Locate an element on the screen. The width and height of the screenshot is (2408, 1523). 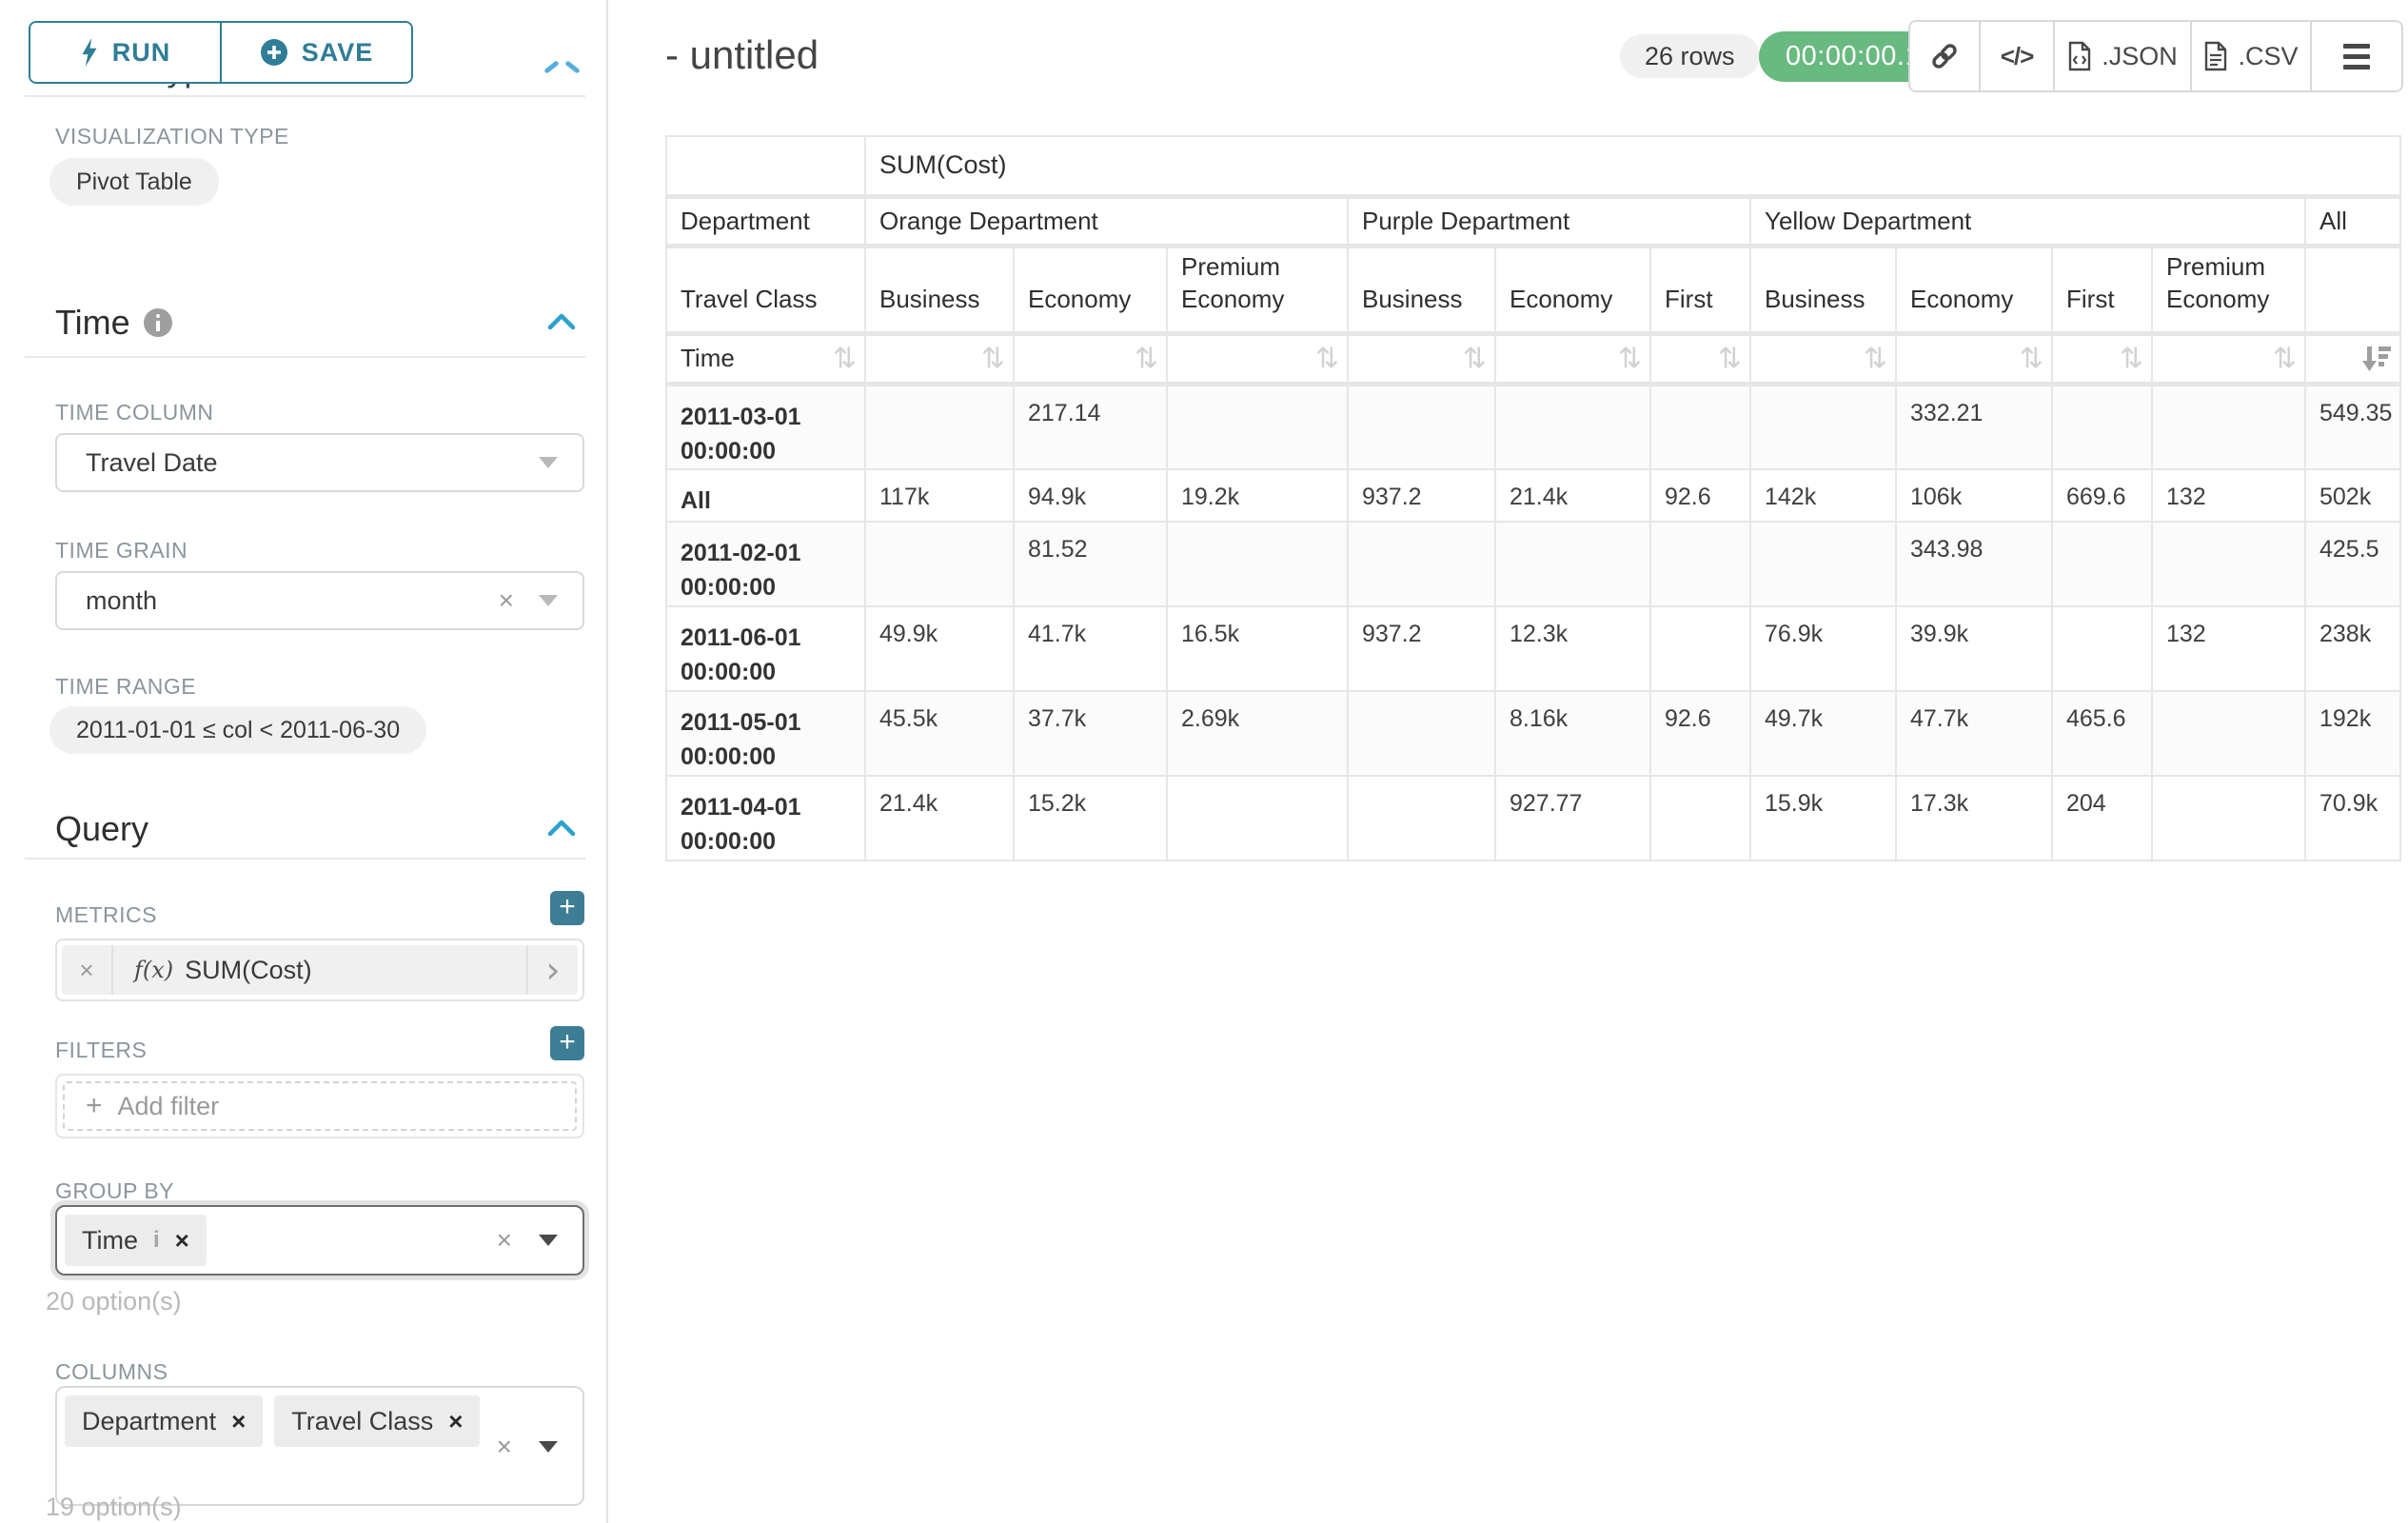
add-filter-plus-button: + is located at coordinates (567, 1043).